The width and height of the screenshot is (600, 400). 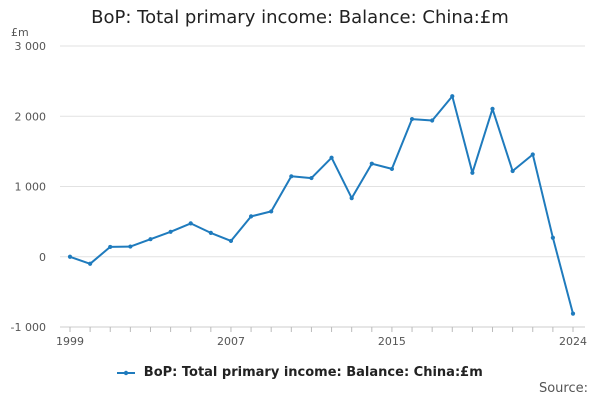 I want to click on x-tick-label: 2015, so click(x=392, y=341).